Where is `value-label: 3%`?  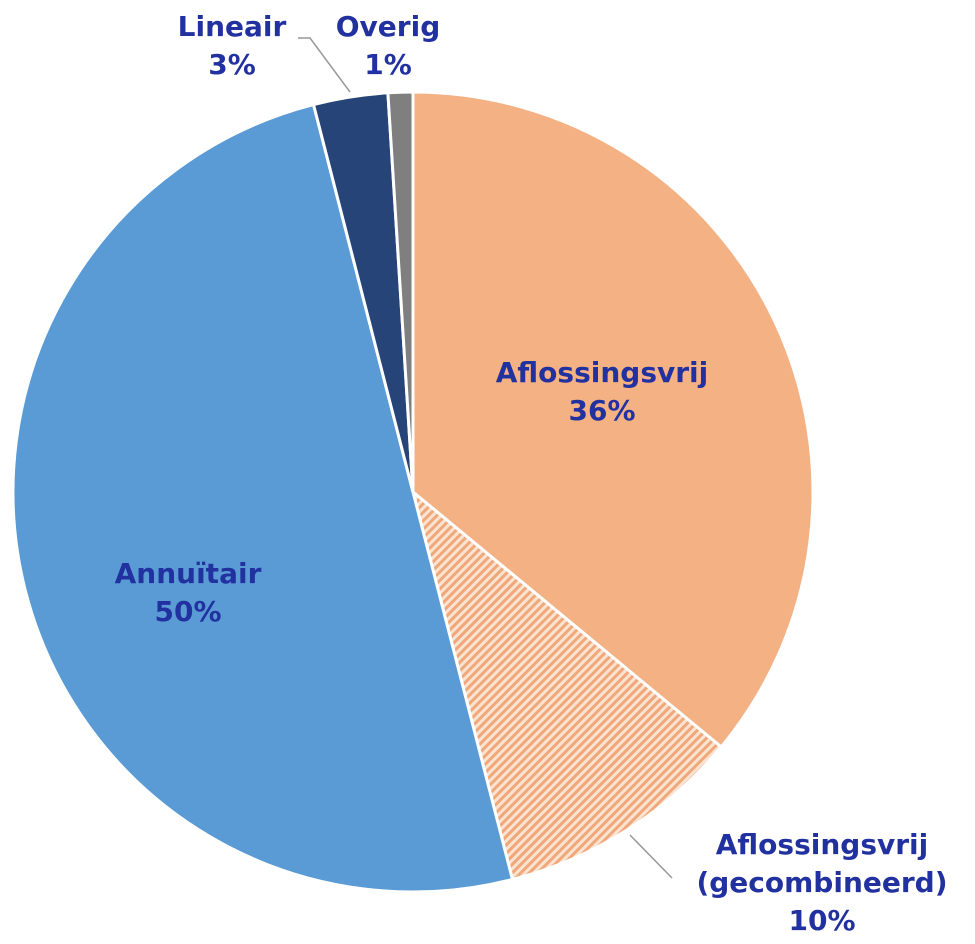
value-label: 3% is located at coordinates (232, 64).